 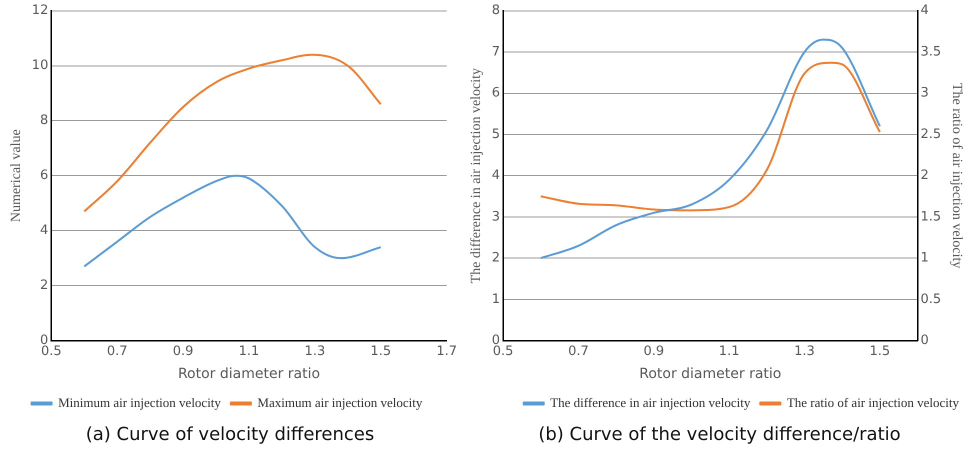 I want to click on legend-label: Minimum air injection velocity, so click(x=140, y=402).